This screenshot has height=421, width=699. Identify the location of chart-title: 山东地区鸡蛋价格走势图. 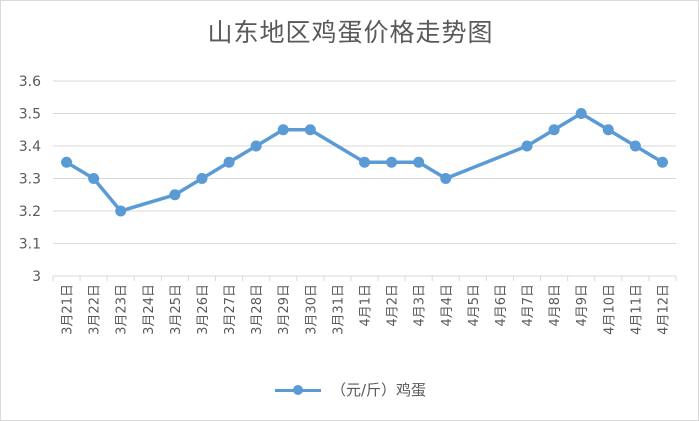
(350, 32).